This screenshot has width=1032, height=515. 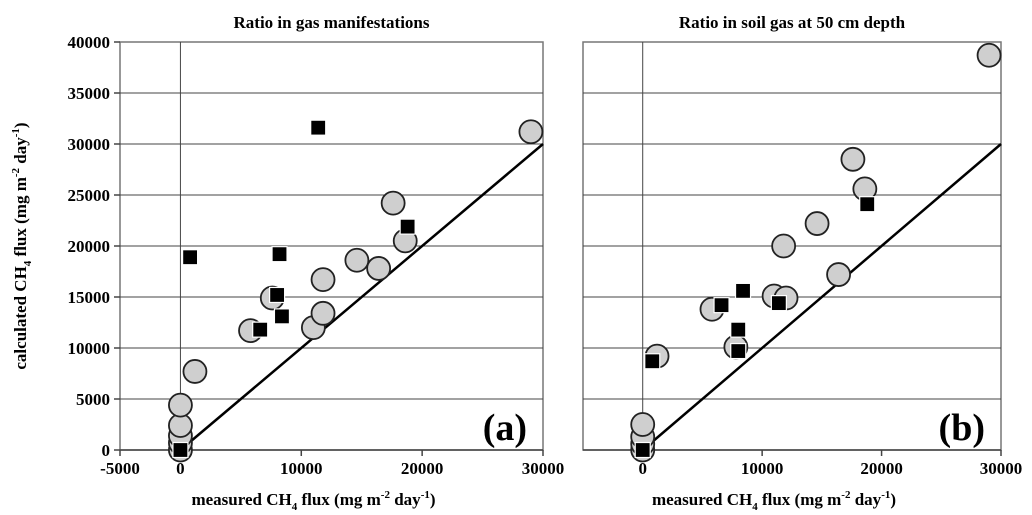 I want to click on y-tick-label: 35000, so click(x=89, y=93).